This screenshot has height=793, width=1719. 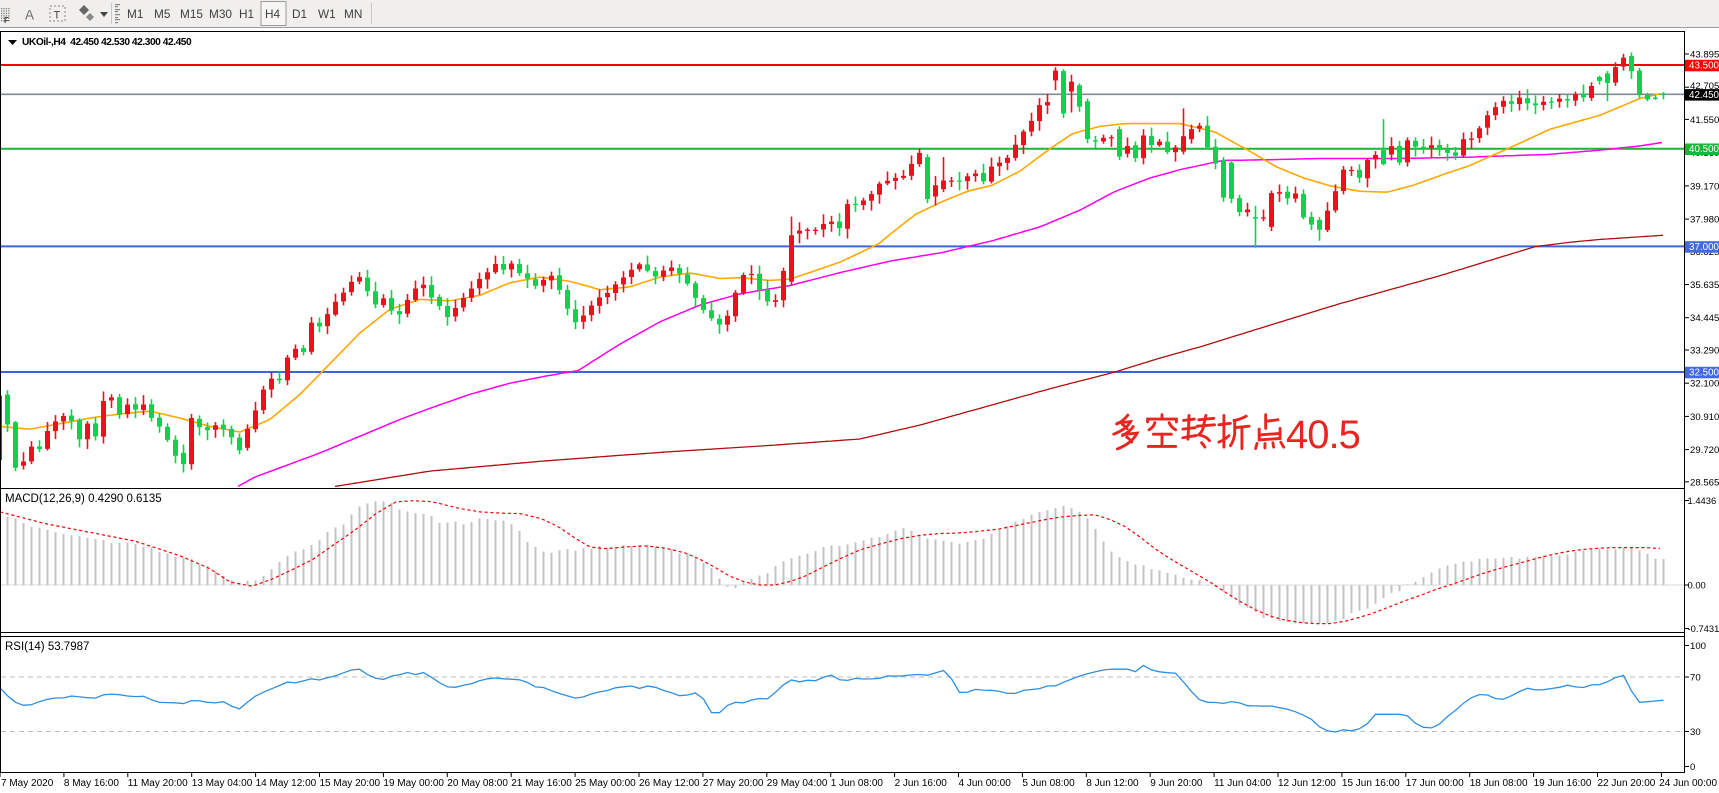 What do you see at coordinates (1704, 417) in the screenshot?
I see `svg-text: 30.910` at bounding box center [1704, 417].